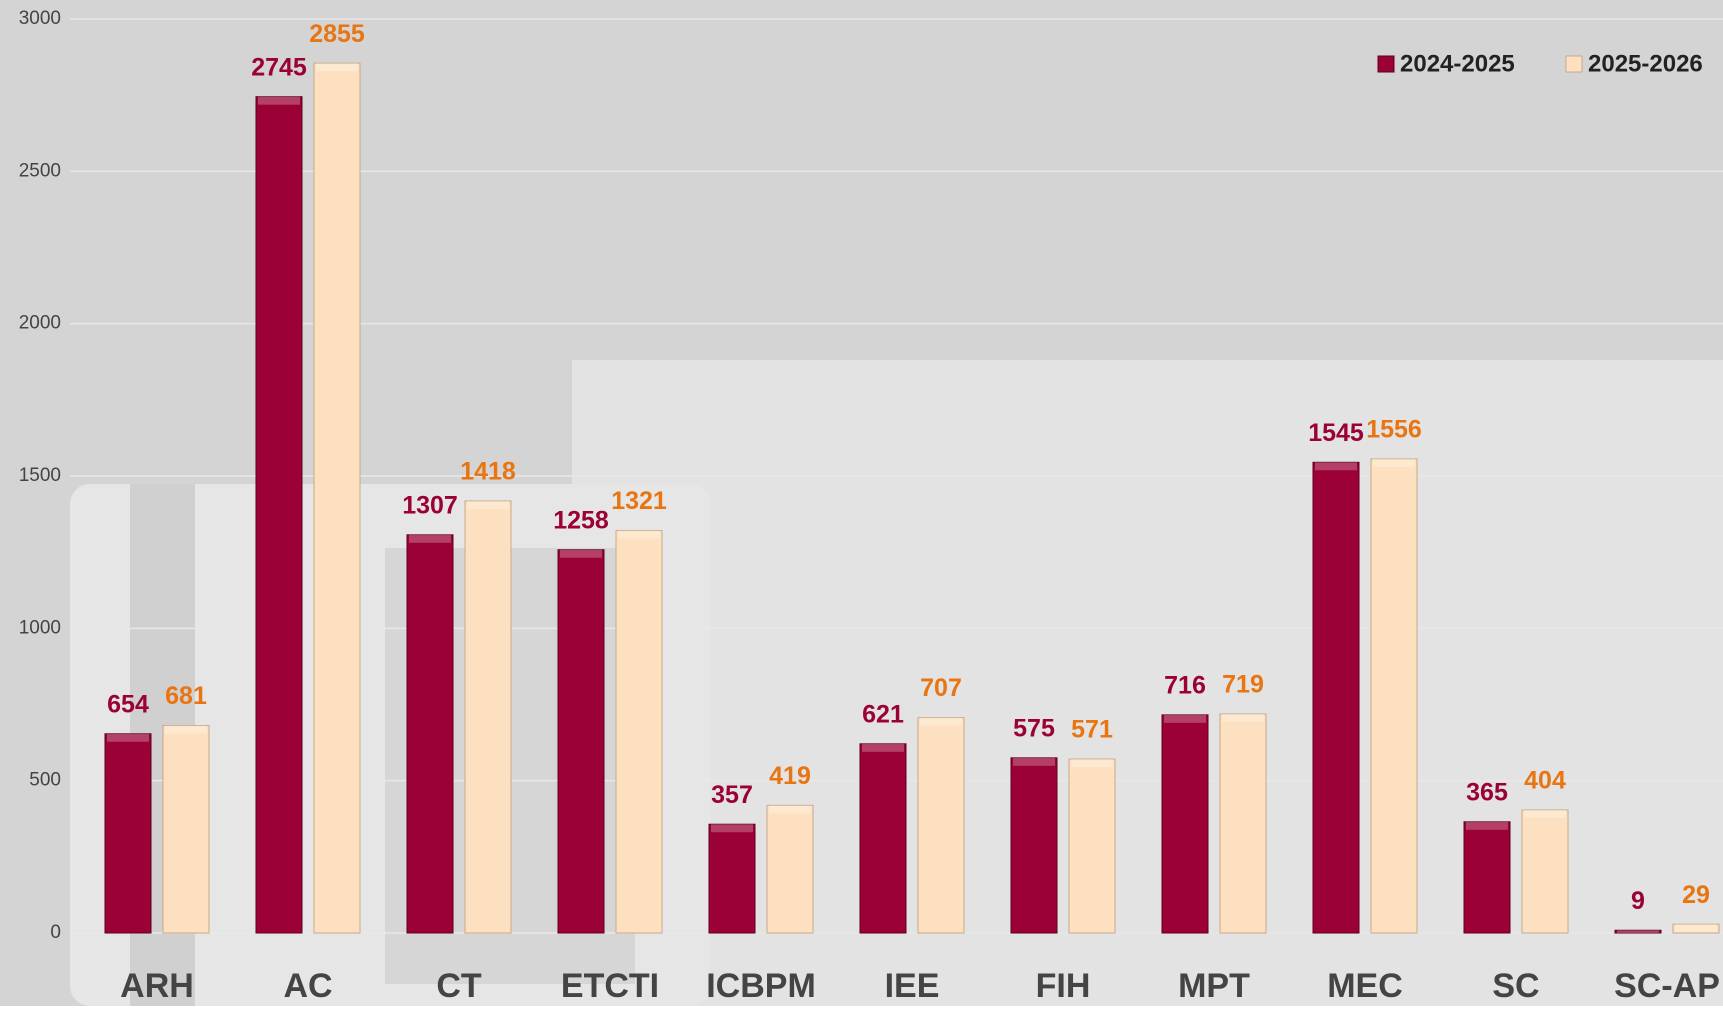 This screenshot has width=1723, height=1011. Describe the element at coordinates (488, 472) in the screenshot. I see `data-label: 1418` at that location.